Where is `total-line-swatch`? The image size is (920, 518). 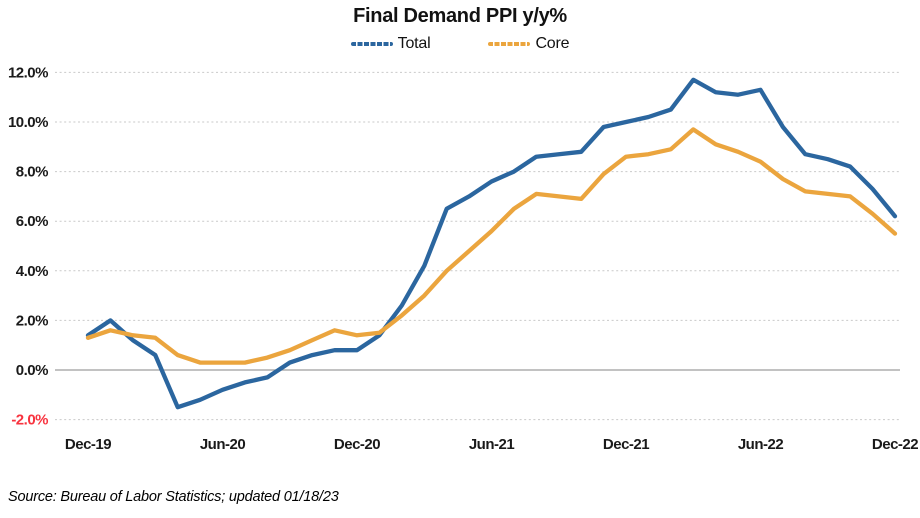
total-line-swatch is located at coordinates (371, 44).